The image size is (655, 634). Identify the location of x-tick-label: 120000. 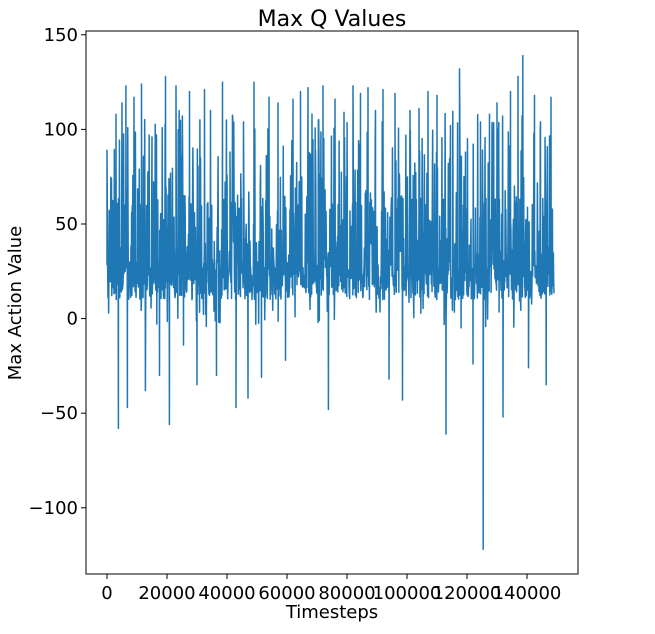
(467, 593).